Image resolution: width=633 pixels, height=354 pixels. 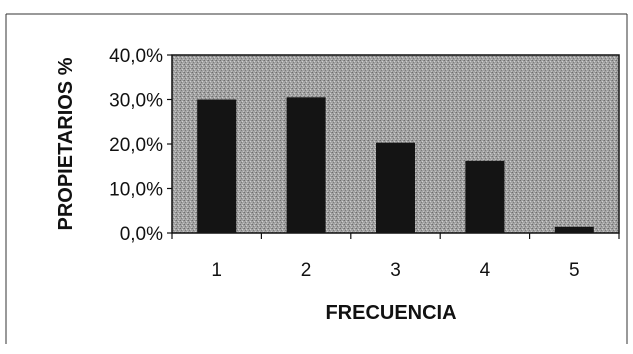 I want to click on x-tick-label: 3, so click(x=395, y=270).